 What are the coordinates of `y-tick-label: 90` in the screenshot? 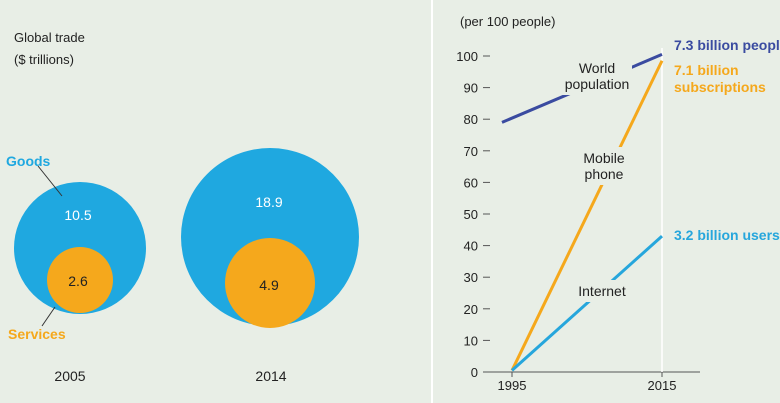 It's located at (471, 88).